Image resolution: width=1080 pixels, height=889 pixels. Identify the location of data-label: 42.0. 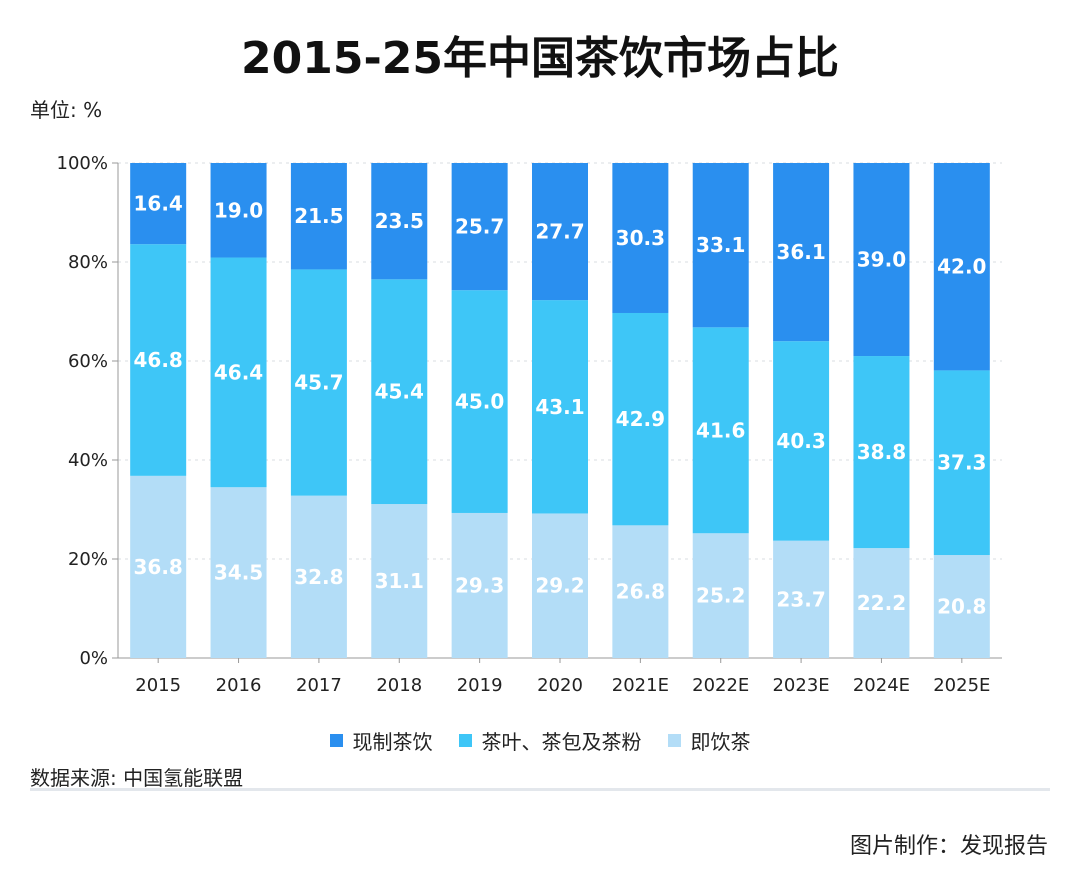
(961, 267).